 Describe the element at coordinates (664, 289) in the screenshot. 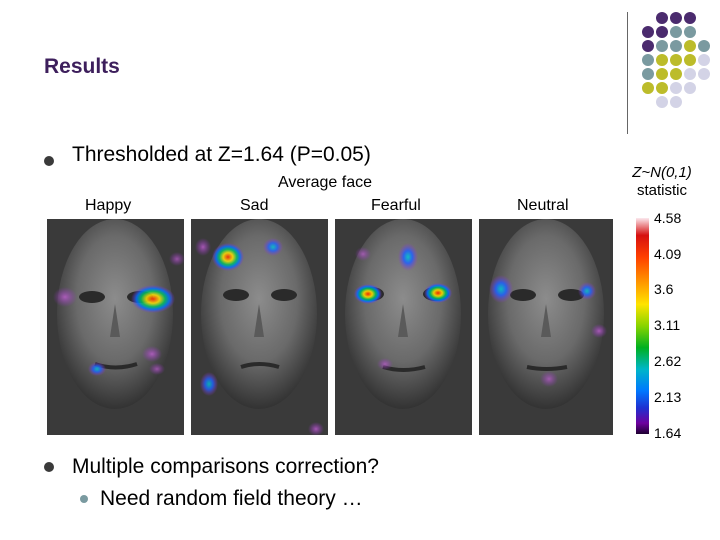

I see `colorbar-tick: 3.6` at that location.